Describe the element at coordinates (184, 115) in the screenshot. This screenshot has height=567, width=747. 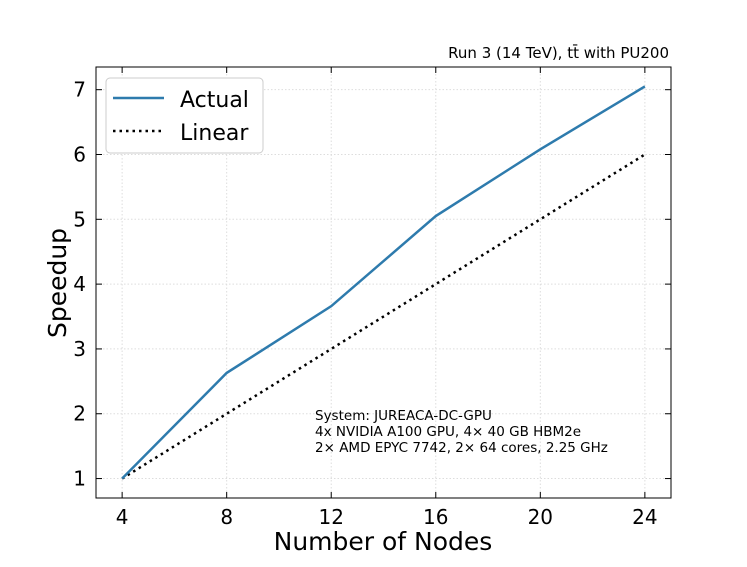
I see `legend: Actual Linear` at that location.